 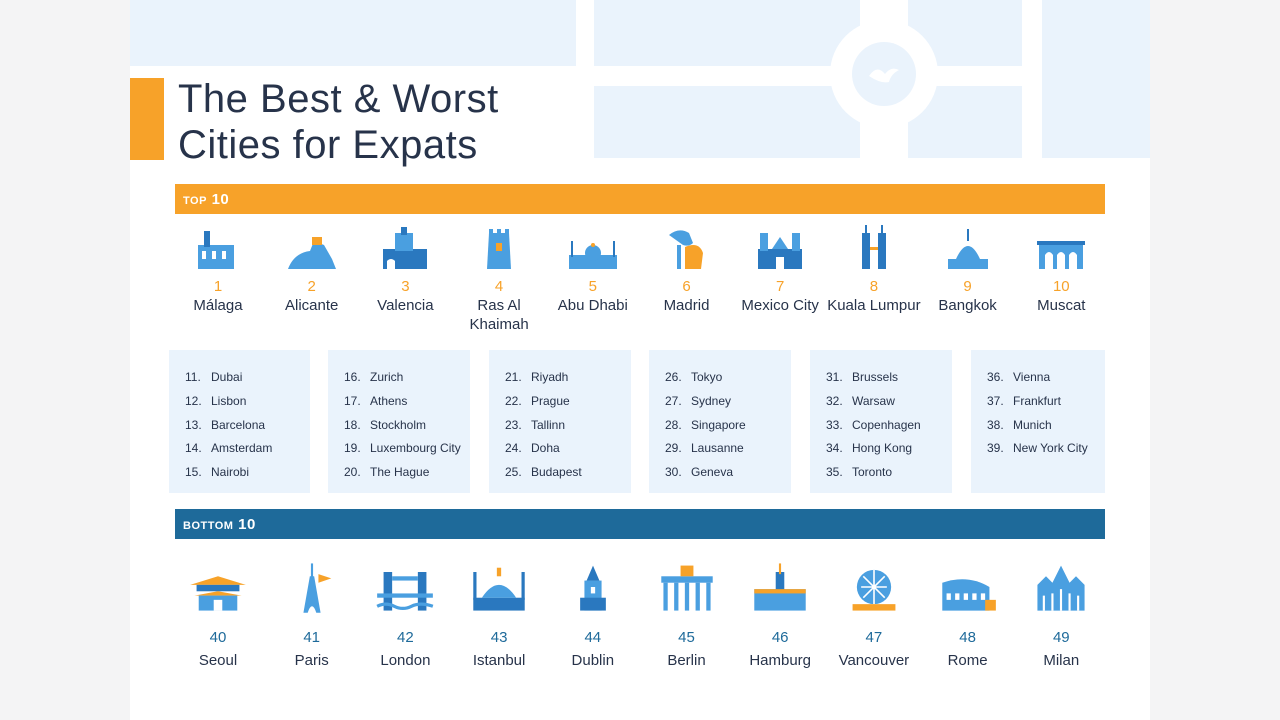 What do you see at coordinates (499, 315) in the screenshot?
I see `city-name: Ras Al Khaimah` at bounding box center [499, 315].